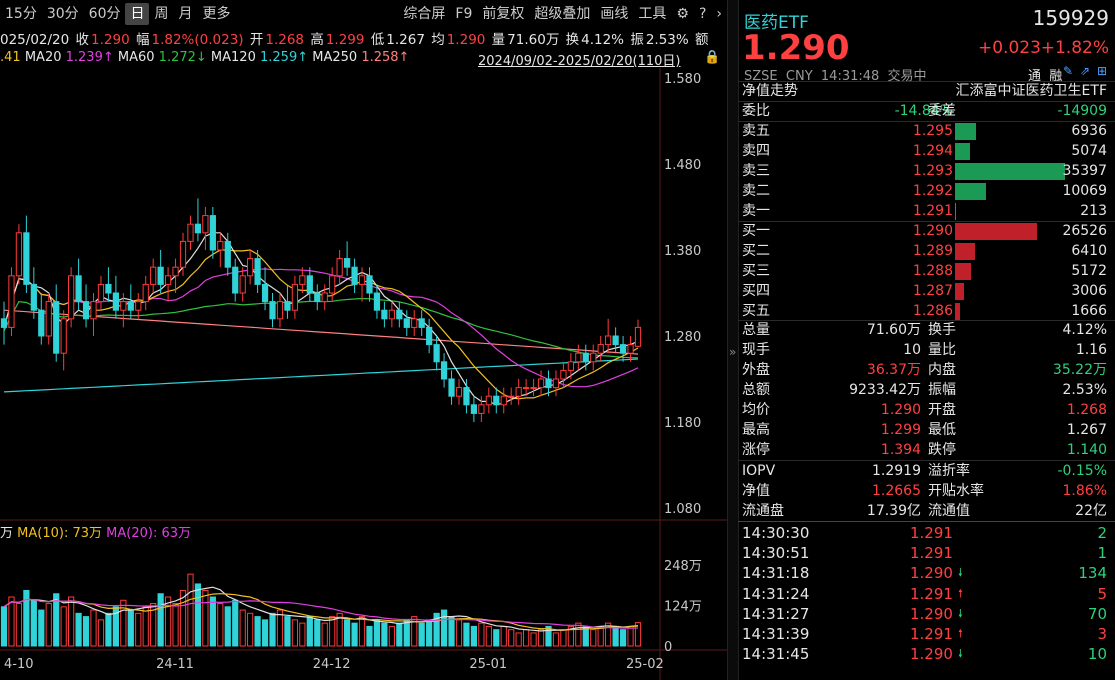 The image size is (1115, 680). What do you see at coordinates (185, 14) in the screenshot?
I see `period-tab-5: 月` at bounding box center [185, 14].